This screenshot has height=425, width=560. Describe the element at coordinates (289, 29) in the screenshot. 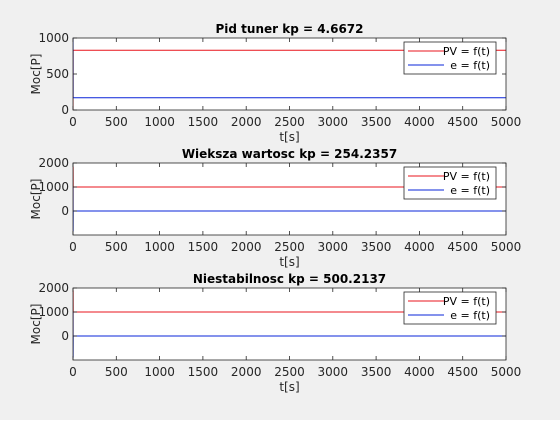

I see `plot-title: Pid tuner kp = 4.6672` at that location.